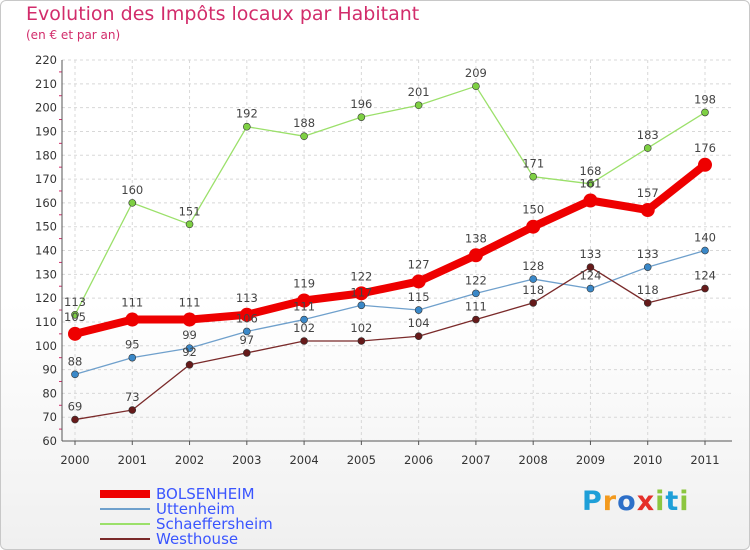 Image resolution: width=750 pixels, height=550 pixels. What do you see at coordinates (475, 460) in the screenshot?
I see `x-tick-label: 2007` at bounding box center [475, 460].